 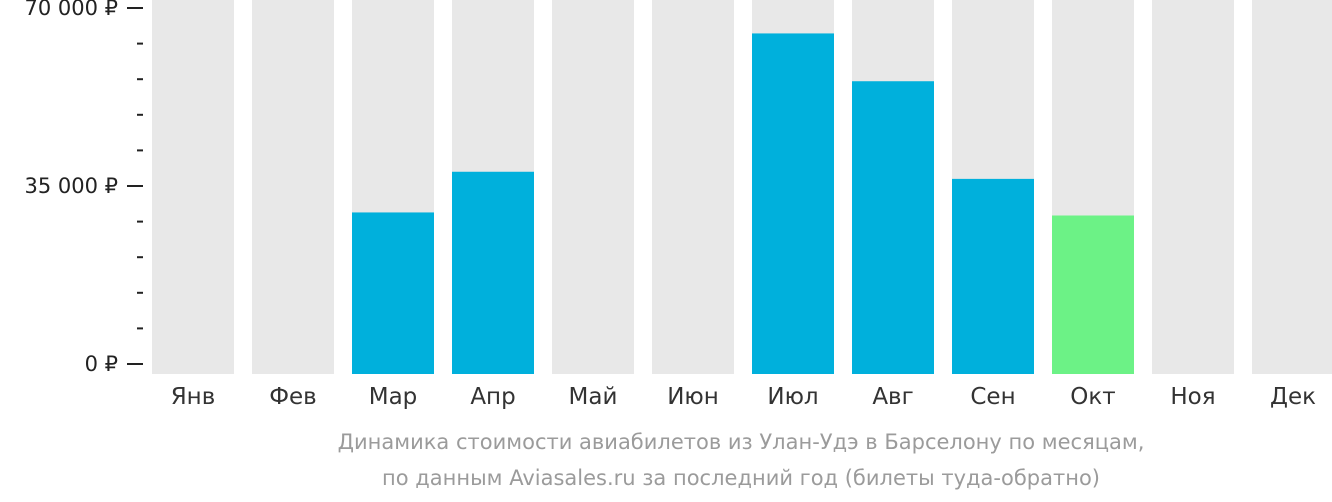 What do you see at coordinates (1192, 397) in the screenshot?
I see `x-tick-label: Ноя` at bounding box center [1192, 397].